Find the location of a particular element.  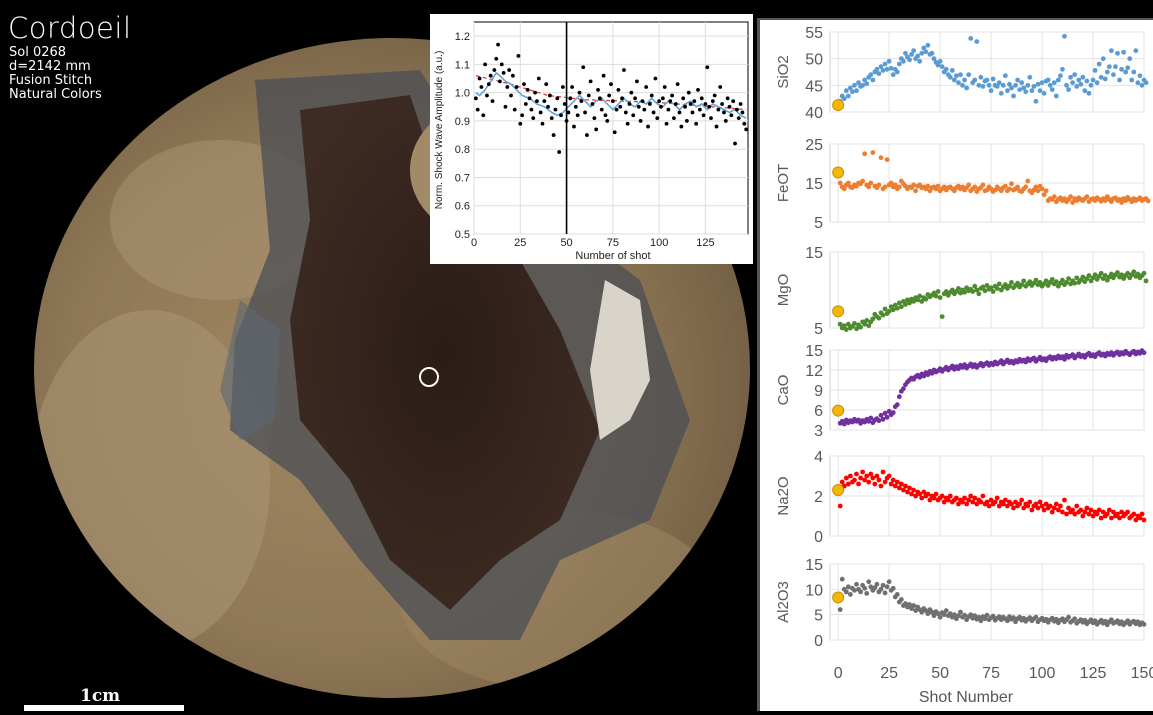

shock-plot-area is located at coordinates (611, 128).